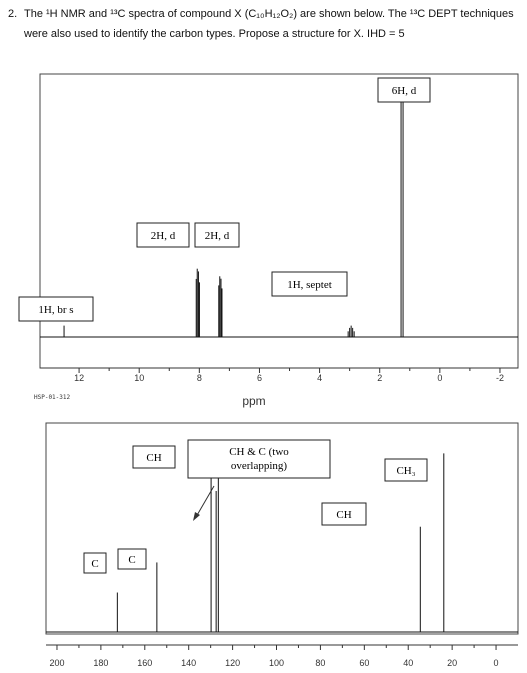  I want to click on x-tick-label: 6, so click(259, 378).